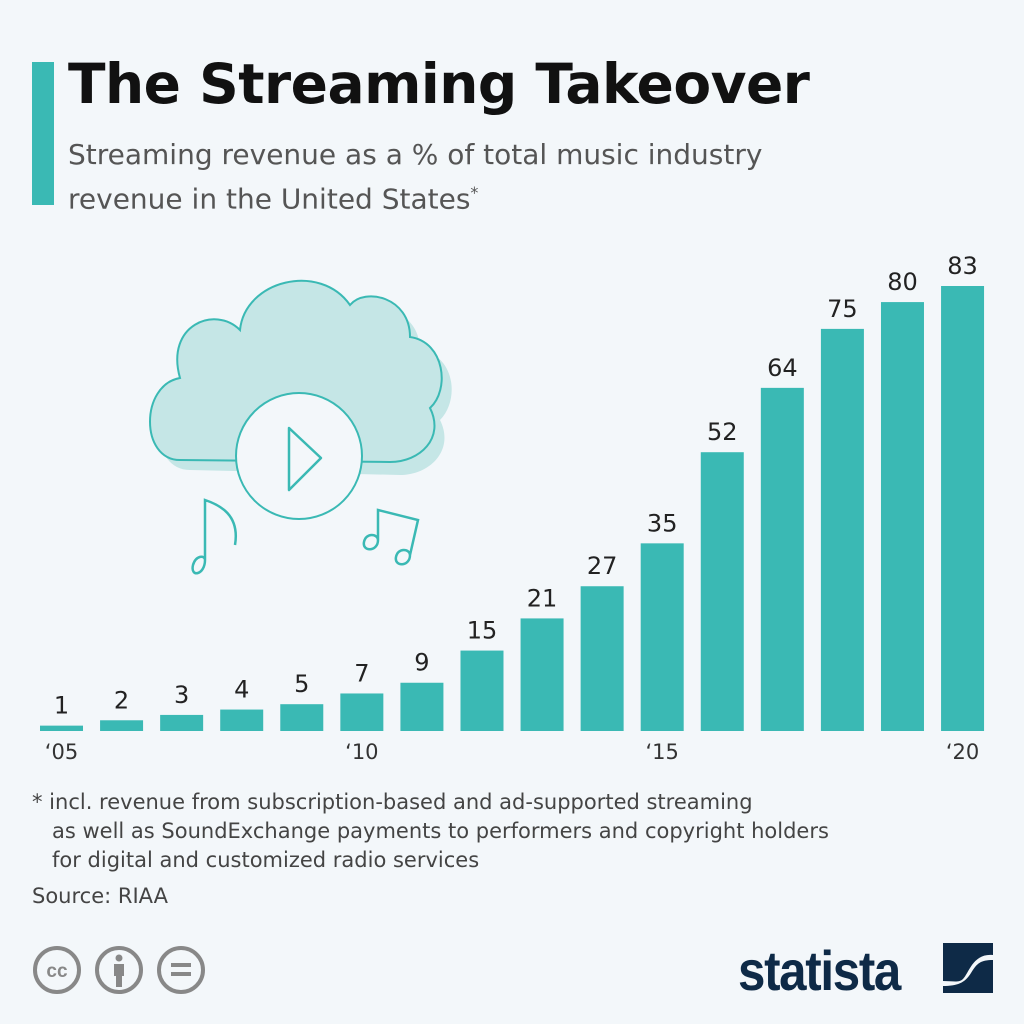 The height and width of the screenshot is (1024, 1024). Describe the element at coordinates (241, 690) in the screenshot. I see `data-label: 4` at that location.